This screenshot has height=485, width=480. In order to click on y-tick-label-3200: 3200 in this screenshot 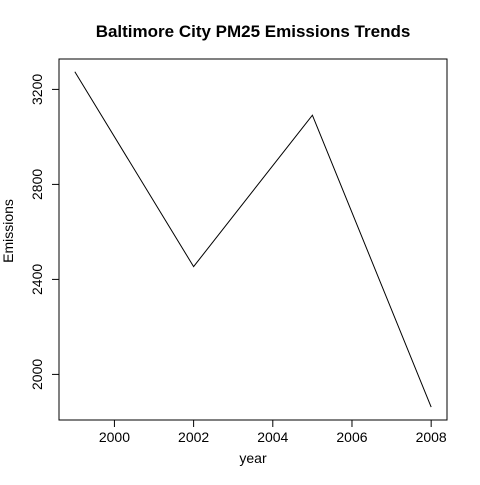, I will do `click(37, 89)`.